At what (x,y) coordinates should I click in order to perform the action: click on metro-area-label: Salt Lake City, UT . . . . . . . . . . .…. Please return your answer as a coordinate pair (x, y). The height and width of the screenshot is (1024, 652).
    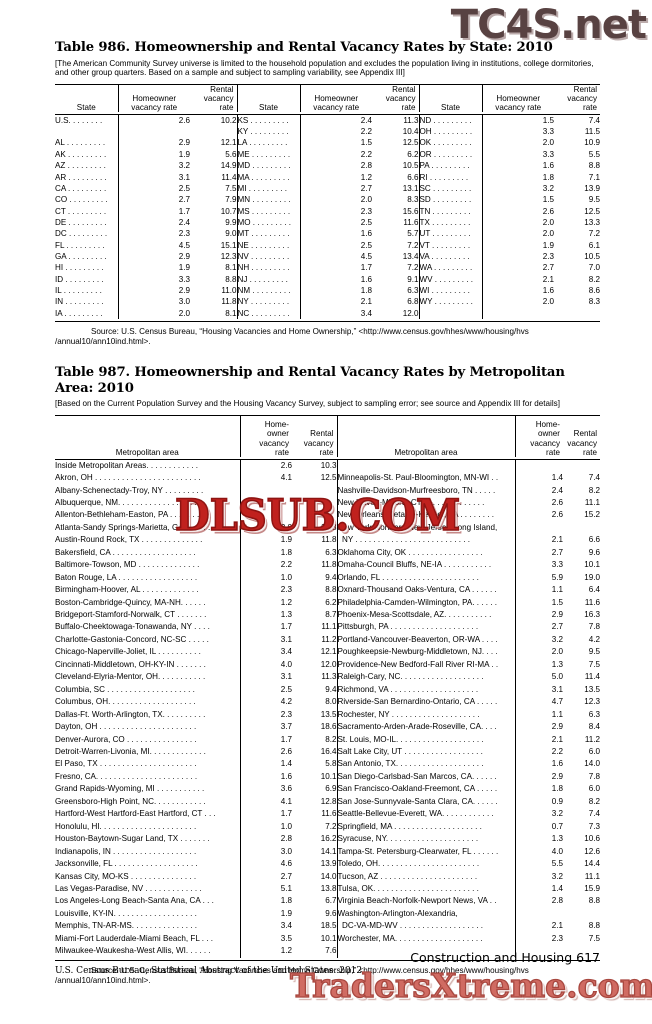
    Looking at the image, I should click on (425, 752).